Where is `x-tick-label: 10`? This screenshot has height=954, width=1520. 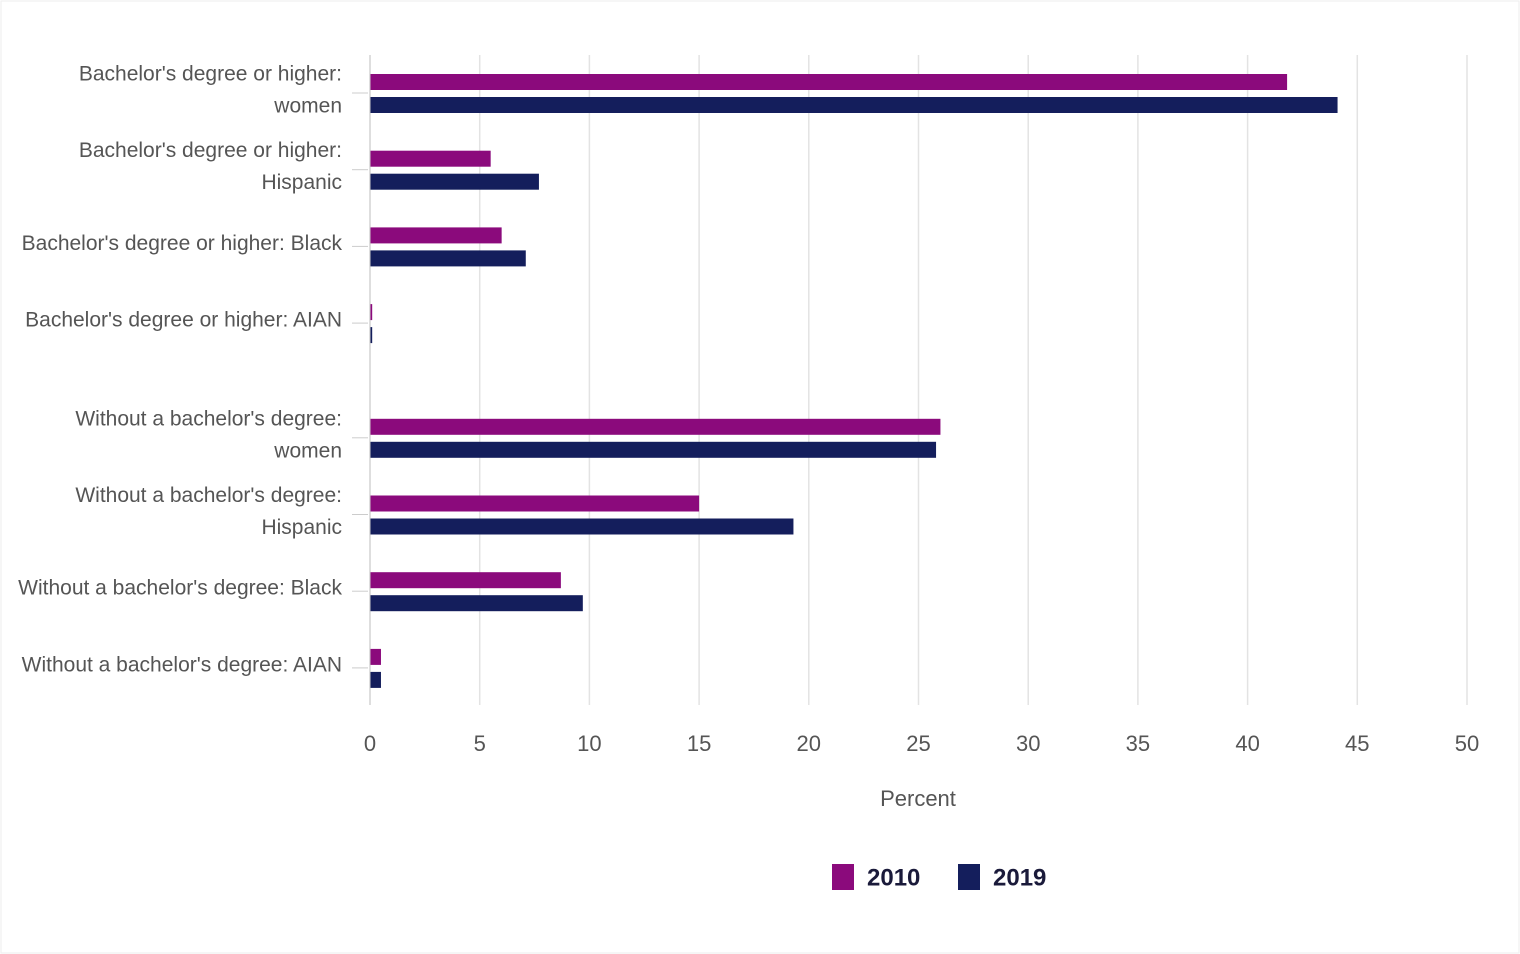
x-tick-label: 10 is located at coordinates (589, 743).